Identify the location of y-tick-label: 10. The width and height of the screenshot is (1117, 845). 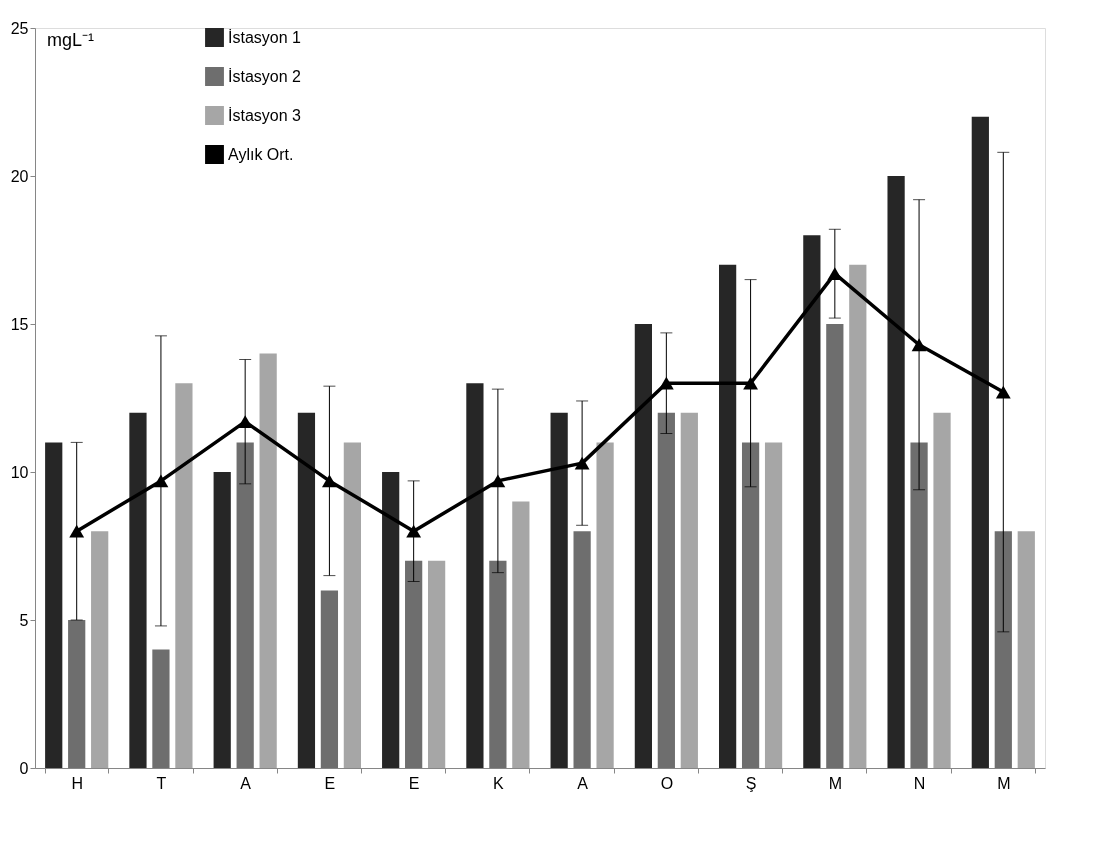
(19, 472).